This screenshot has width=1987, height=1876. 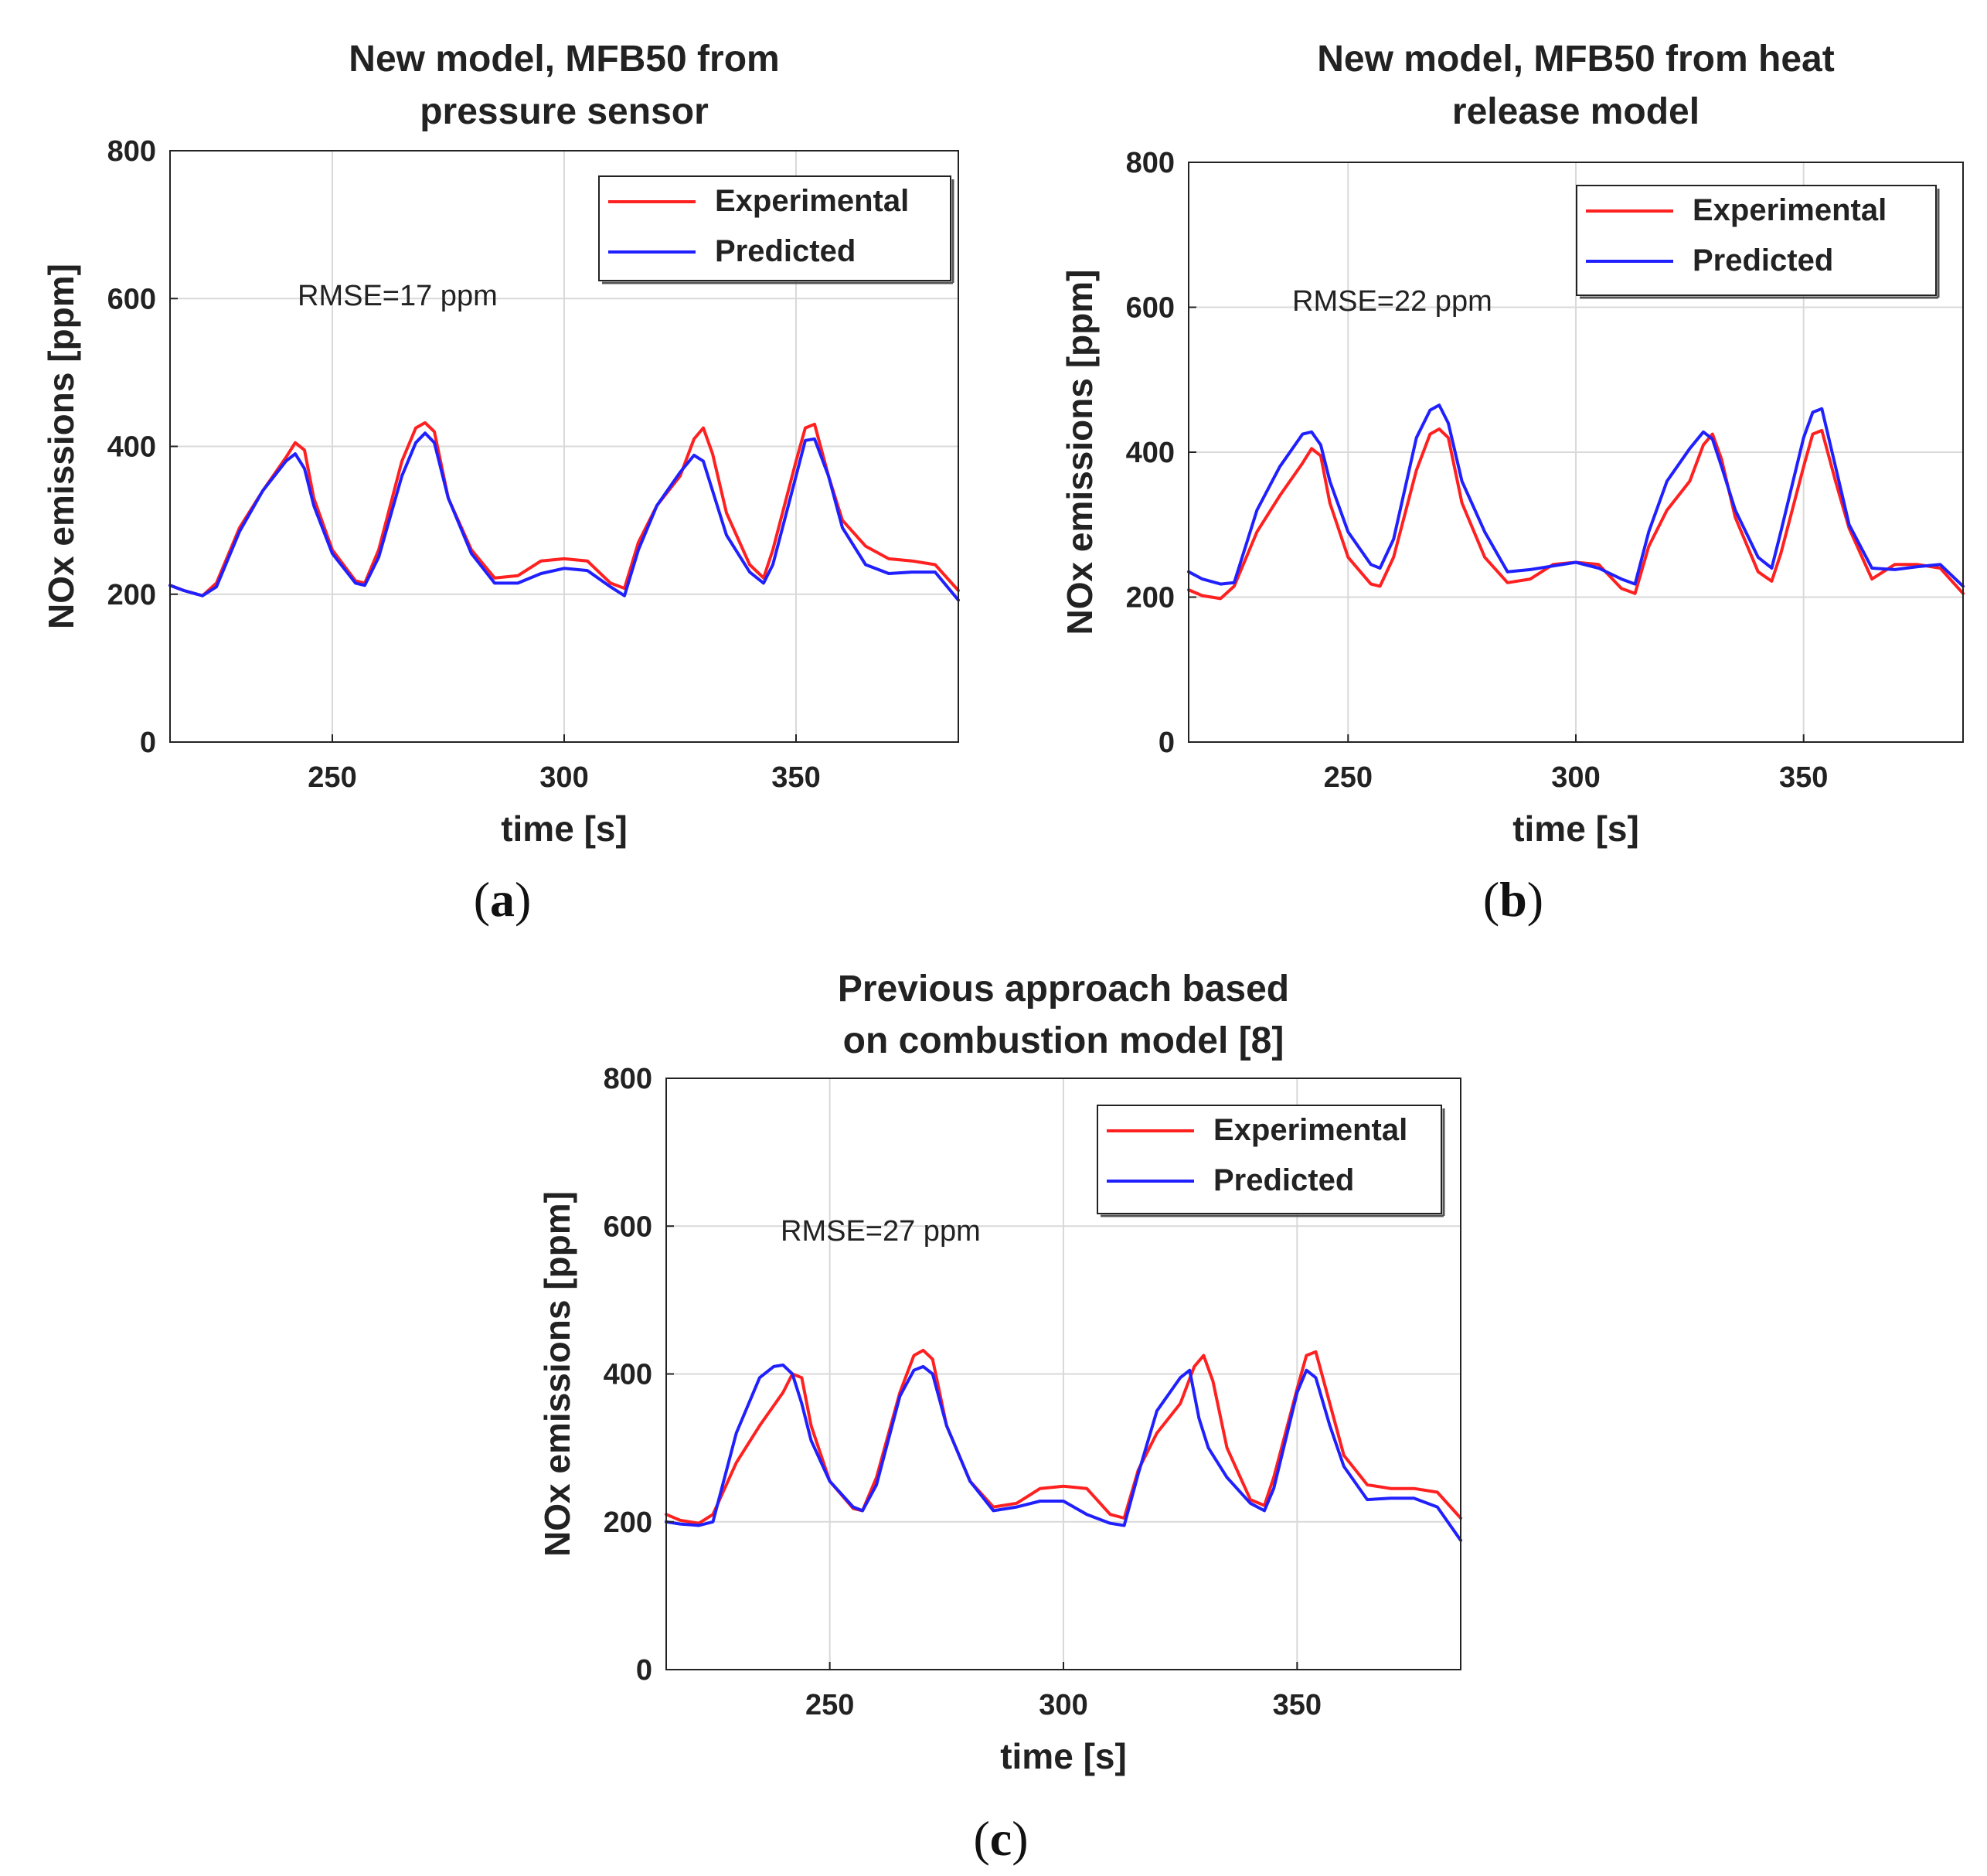 What do you see at coordinates (564, 59) in the screenshot?
I see `chart-title-line: New model, MFB50 from` at bounding box center [564, 59].